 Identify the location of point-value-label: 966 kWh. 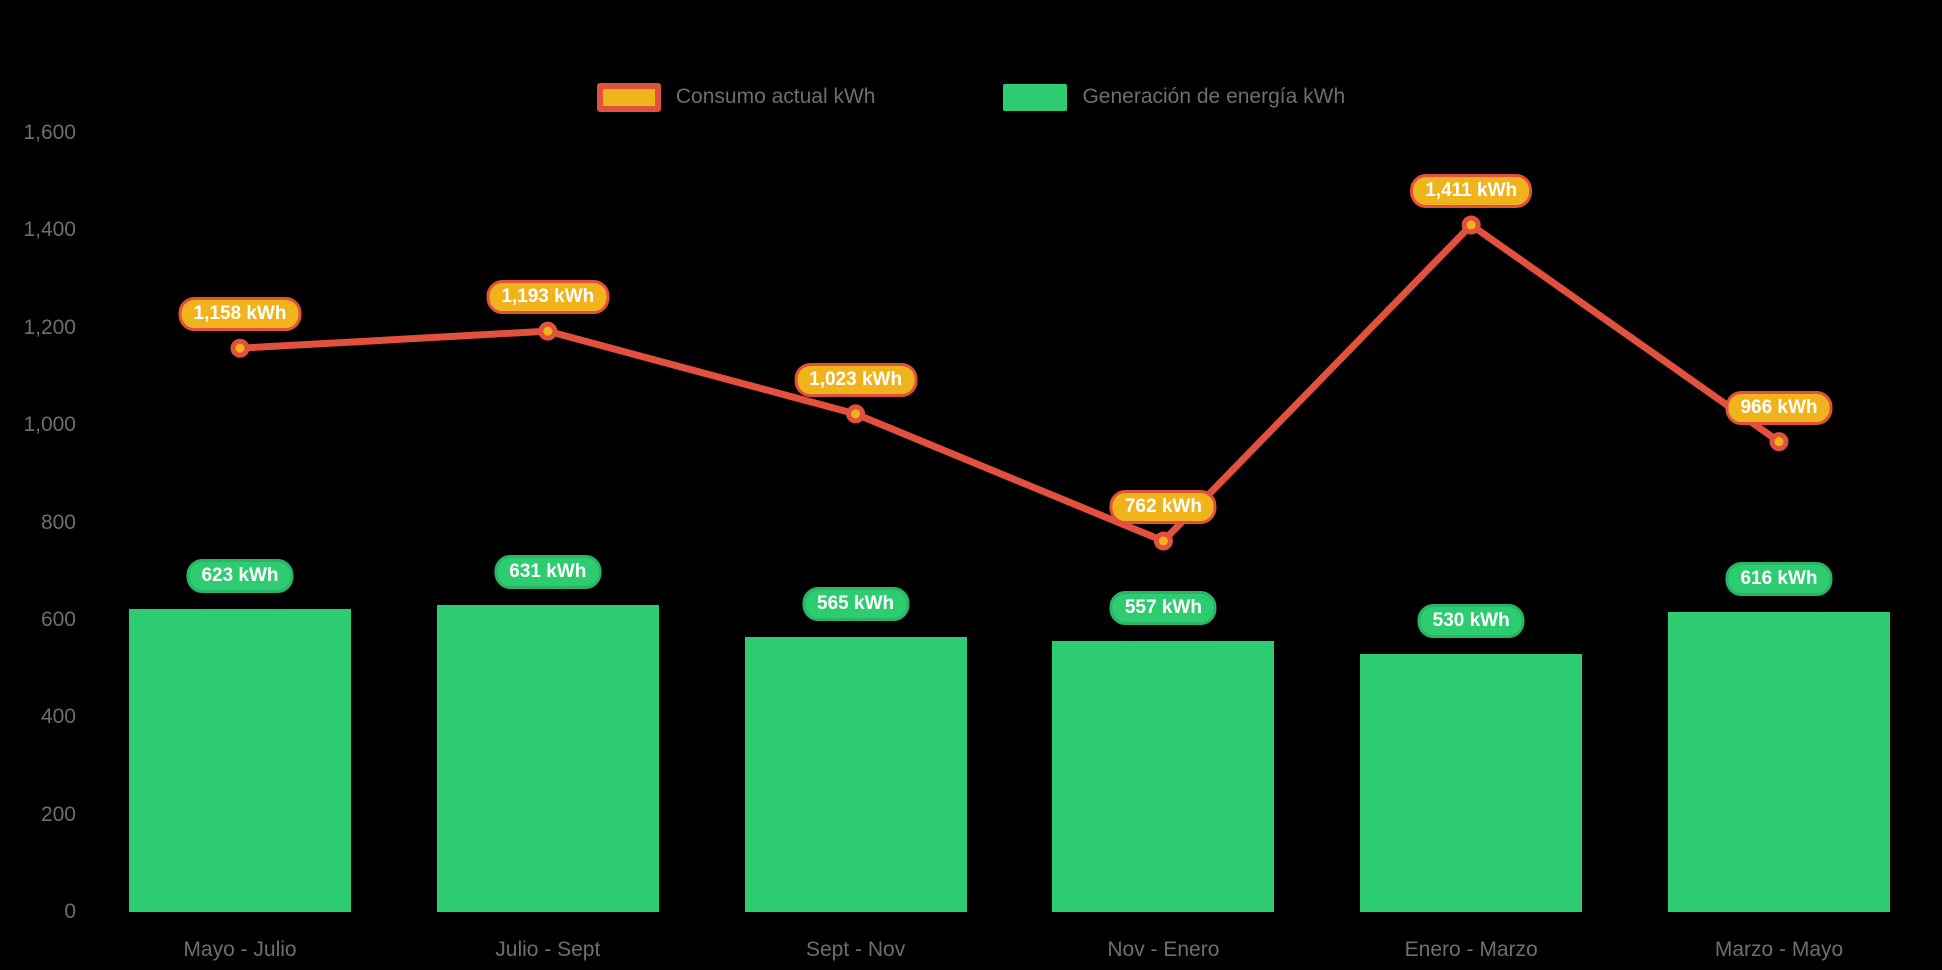
(1779, 407).